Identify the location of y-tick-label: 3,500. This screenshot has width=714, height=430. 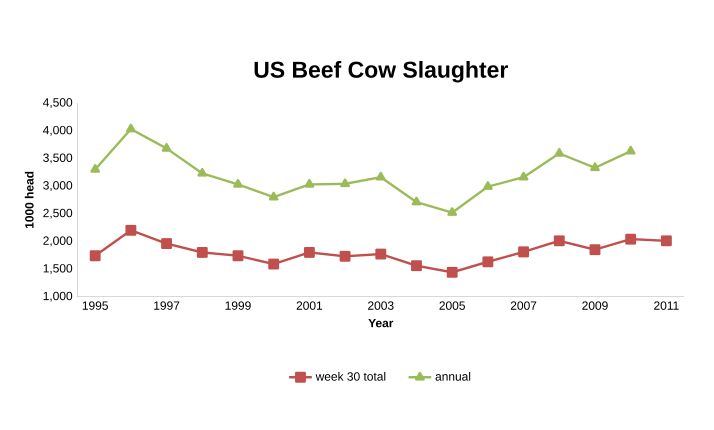
(57, 158).